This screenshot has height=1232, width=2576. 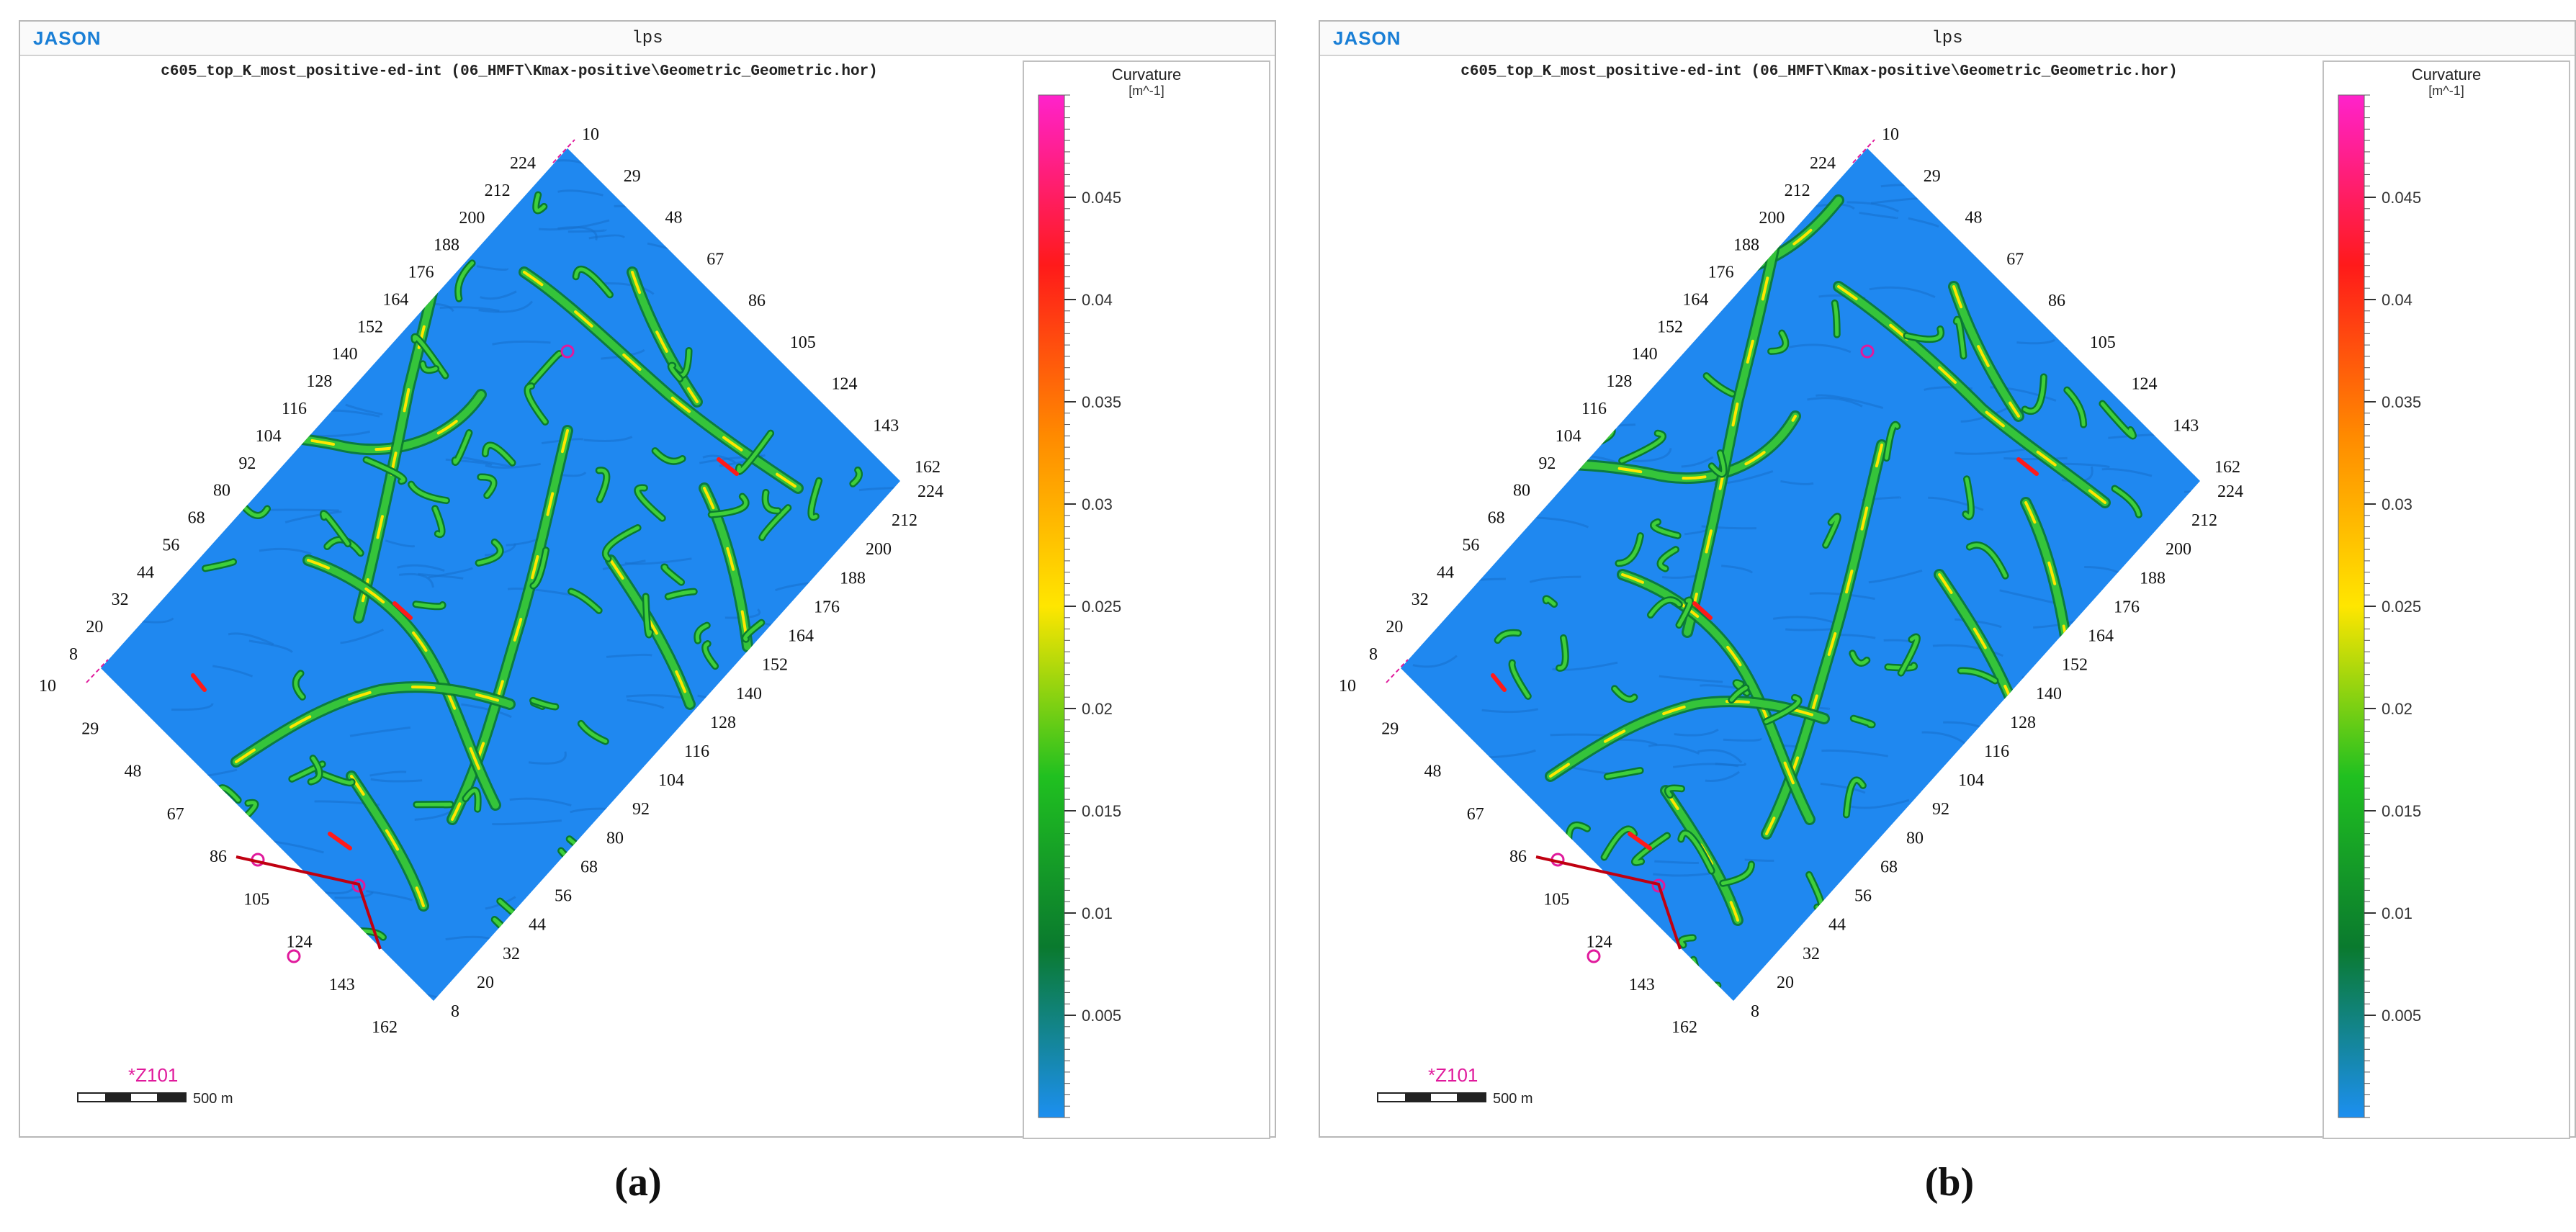 I want to click on inline-tick-label: 20, so click(x=485, y=983).